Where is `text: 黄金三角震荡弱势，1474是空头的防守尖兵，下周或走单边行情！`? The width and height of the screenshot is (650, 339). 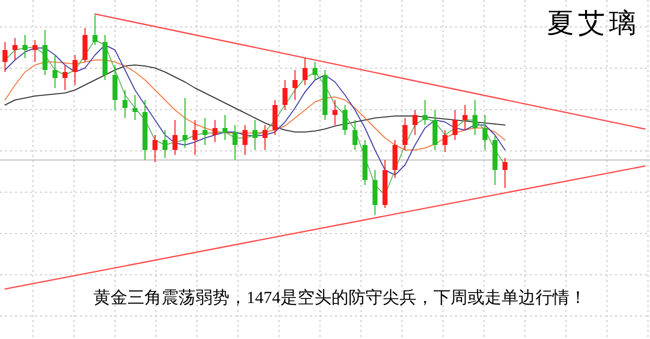
text: 黄金三角震荡弱势，1474是空头的防守尖兵，下周或走单边行情！ is located at coordinates (340, 297).